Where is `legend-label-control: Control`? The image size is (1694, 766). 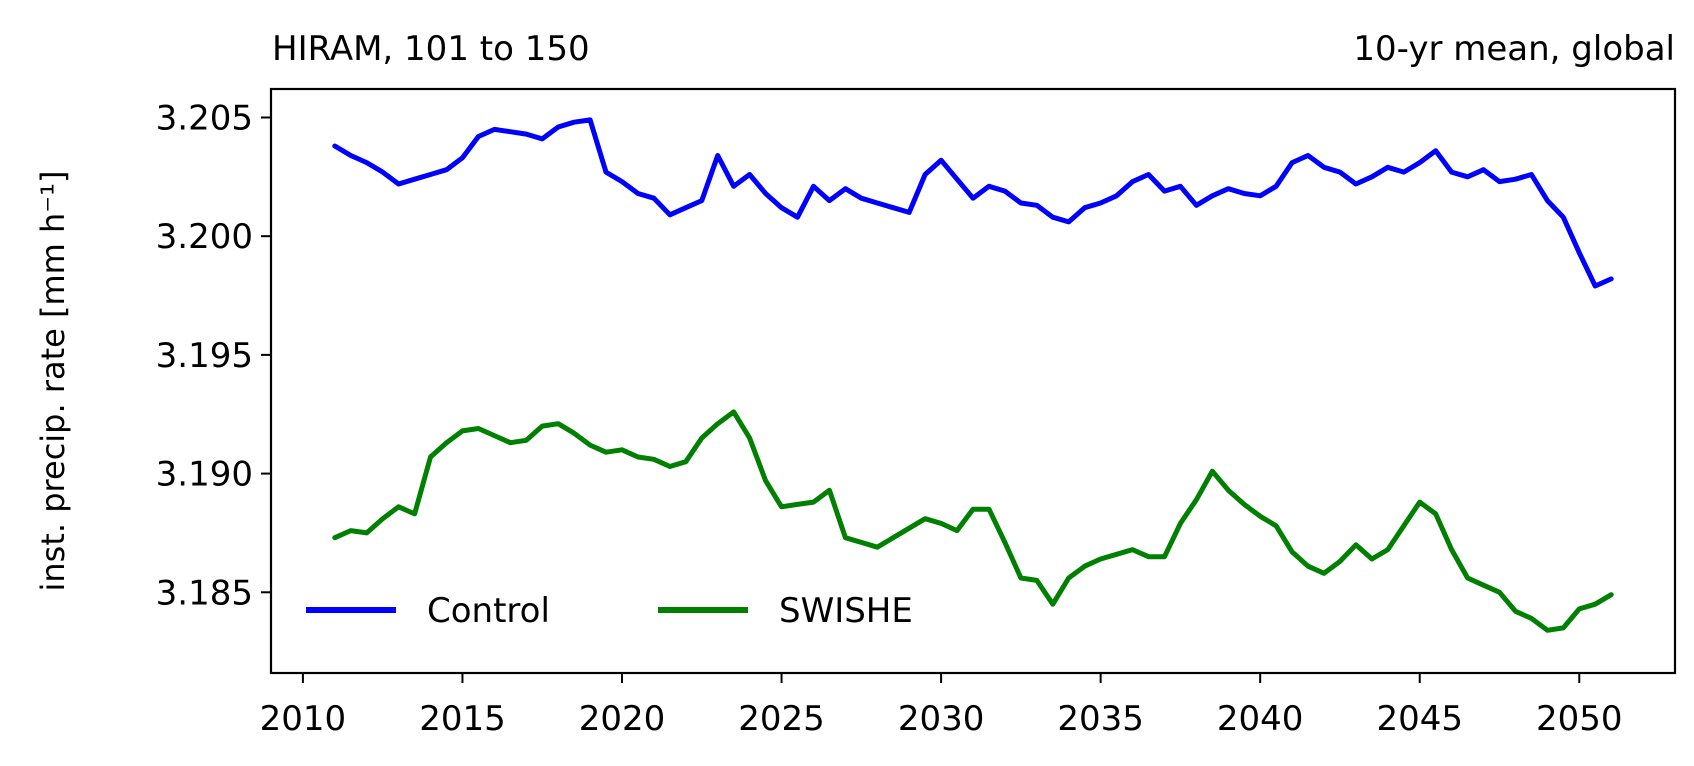 legend-label-control: Control is located at coordinates (488, 611).